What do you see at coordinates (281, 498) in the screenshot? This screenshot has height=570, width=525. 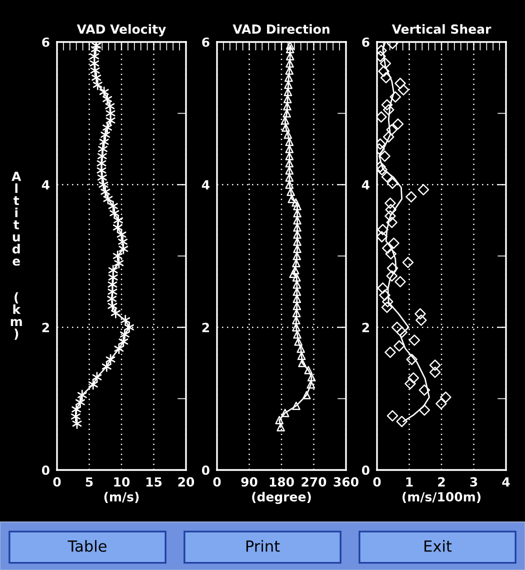 I see `x-axis-title: (degree)` at bounding box center [281, 498].